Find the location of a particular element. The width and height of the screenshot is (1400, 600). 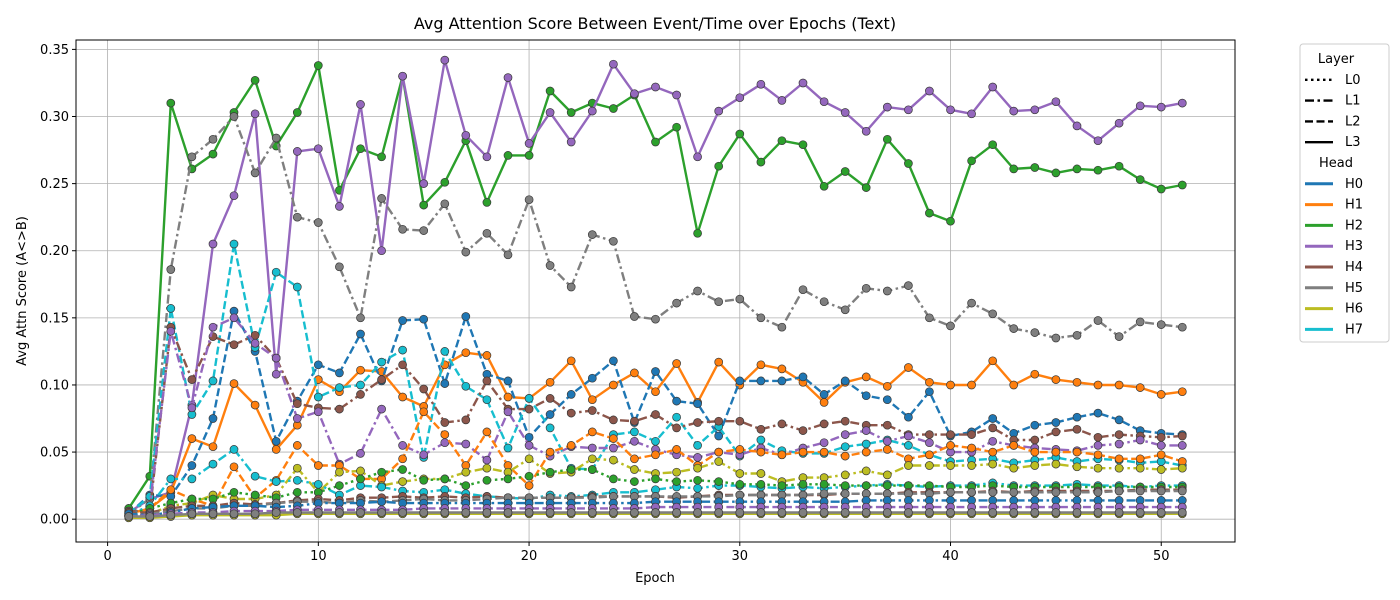

series-h5-l3 is located at coordinates (655, 514).